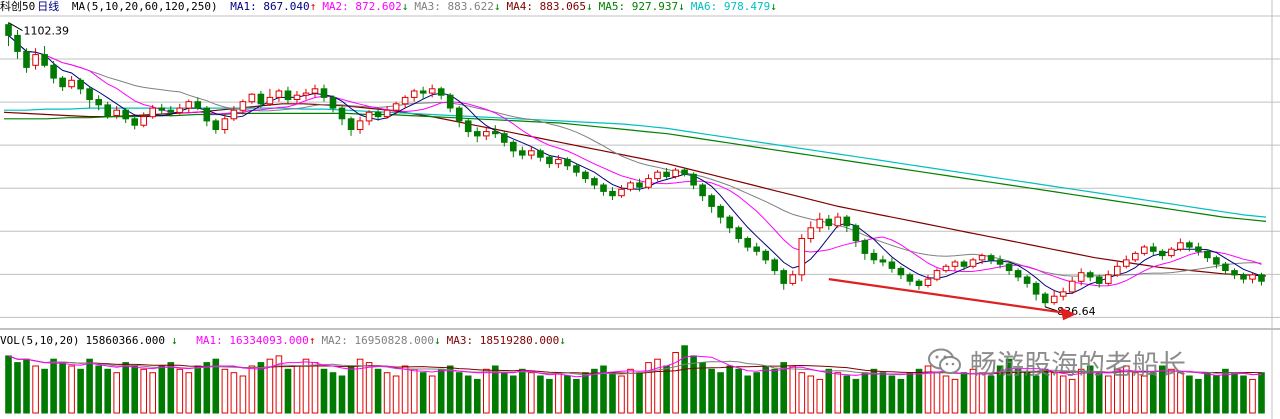 This screenshot has width=1280, height=419. I want to click on high-pointer, so click(15, 26).